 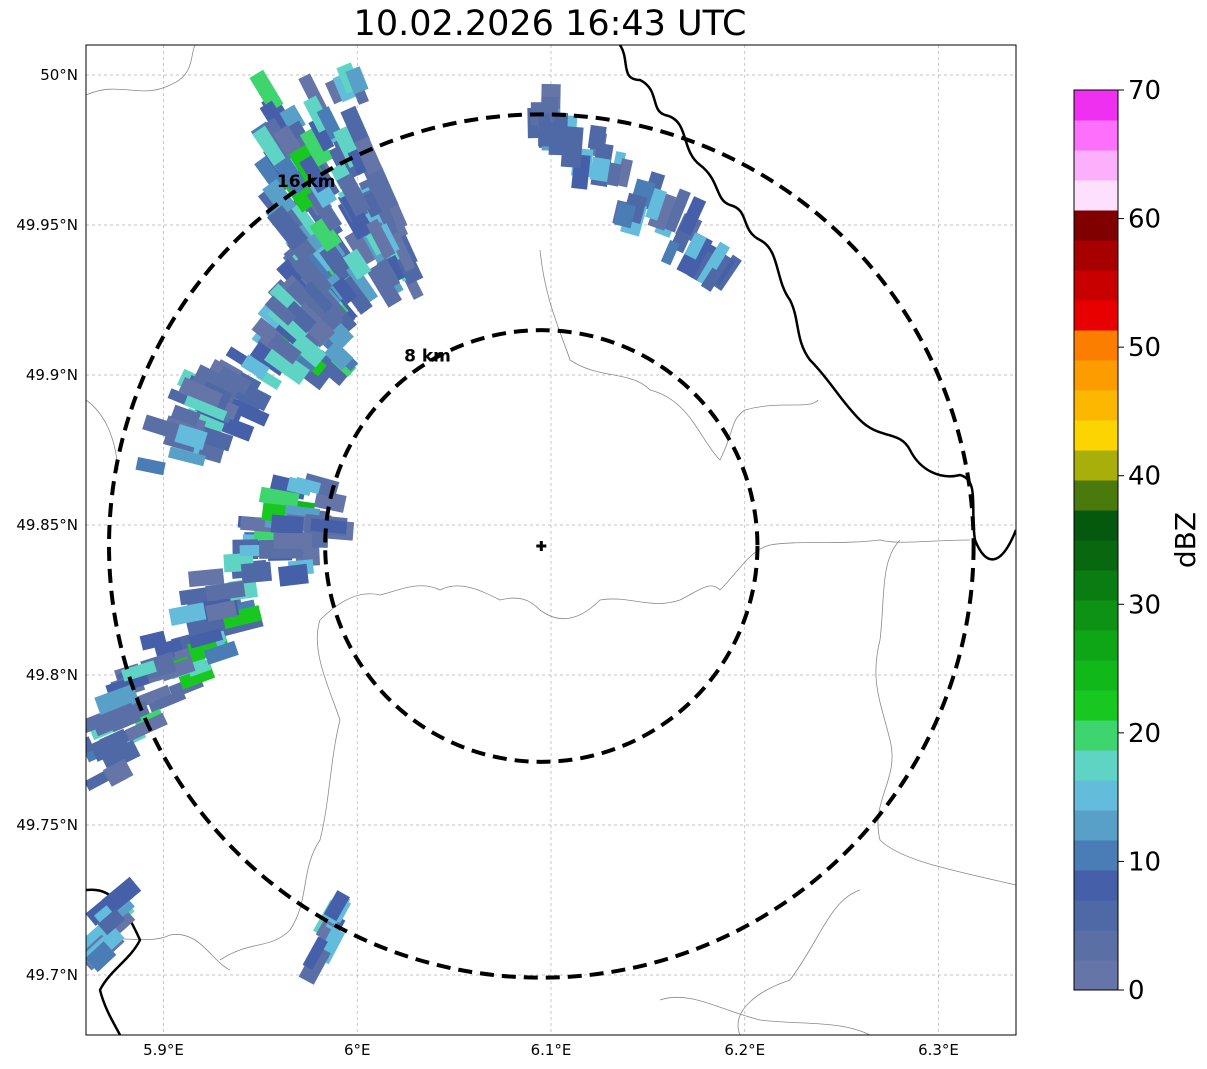 I want to click on radar-site-marker, so click(x=541, y=546).